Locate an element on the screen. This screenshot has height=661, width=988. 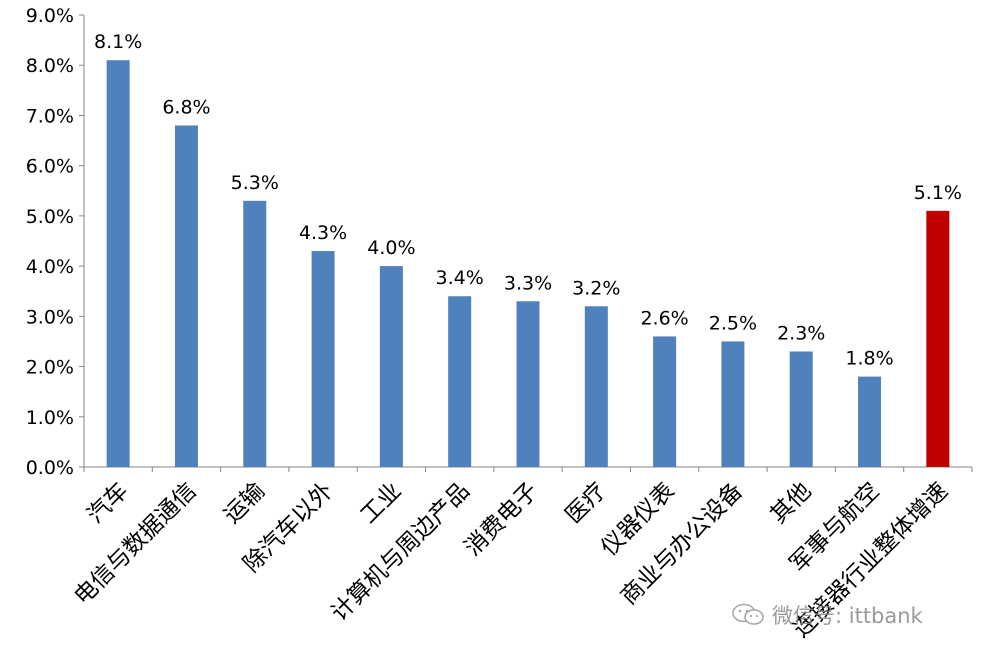
y-tick-label: 4.0% is located at coordinates (50, 267).